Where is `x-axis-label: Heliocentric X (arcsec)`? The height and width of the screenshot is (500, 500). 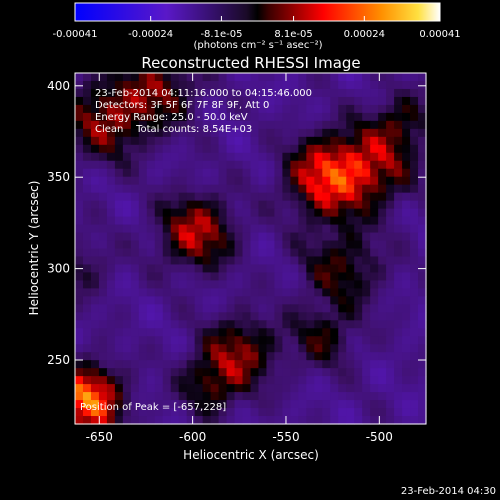
x-axis-label: Heliocentric X (arcsec) is located at coordinates (251, 455).